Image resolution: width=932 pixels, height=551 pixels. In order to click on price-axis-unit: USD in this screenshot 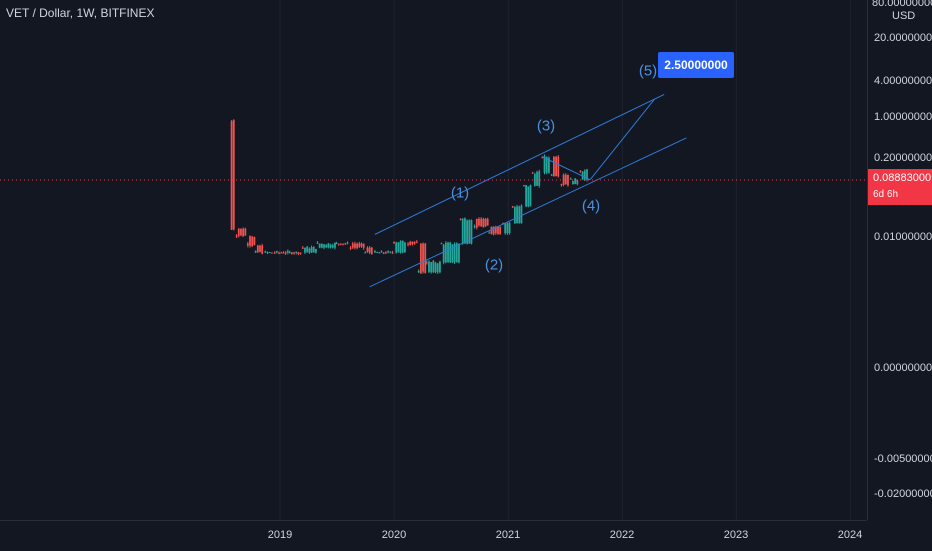, I will do `click(904, 16)`.